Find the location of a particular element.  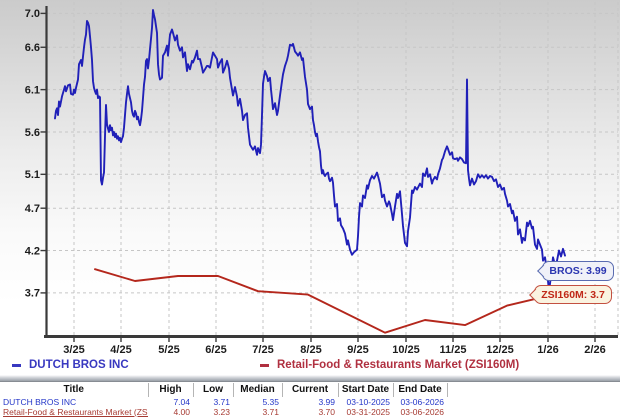

svg-text: 6/25 is located at coordinates (215, 350).